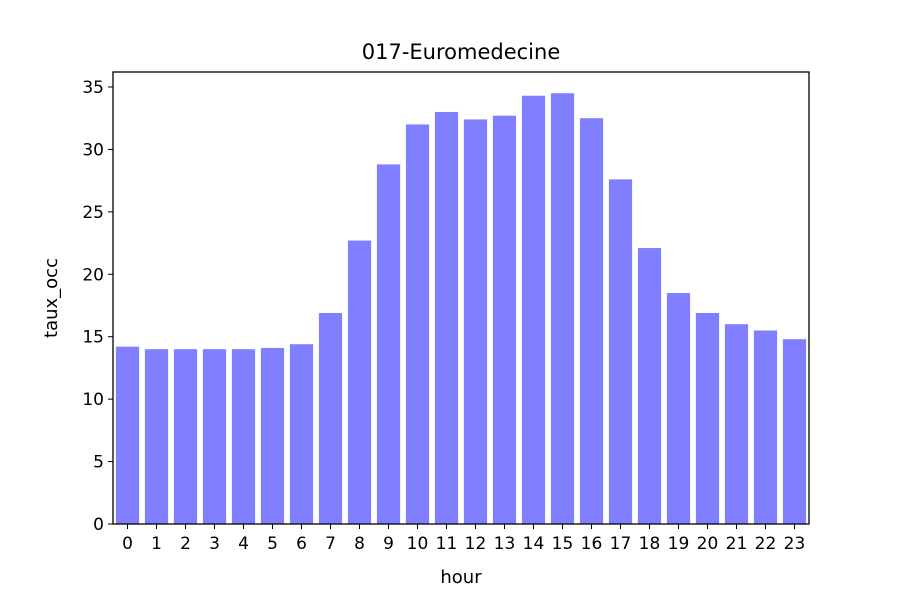  What do you see at coordinates (650, 544) in the screenshot?
I see `x-tick-label: 18` at bounding box center [650, 544].